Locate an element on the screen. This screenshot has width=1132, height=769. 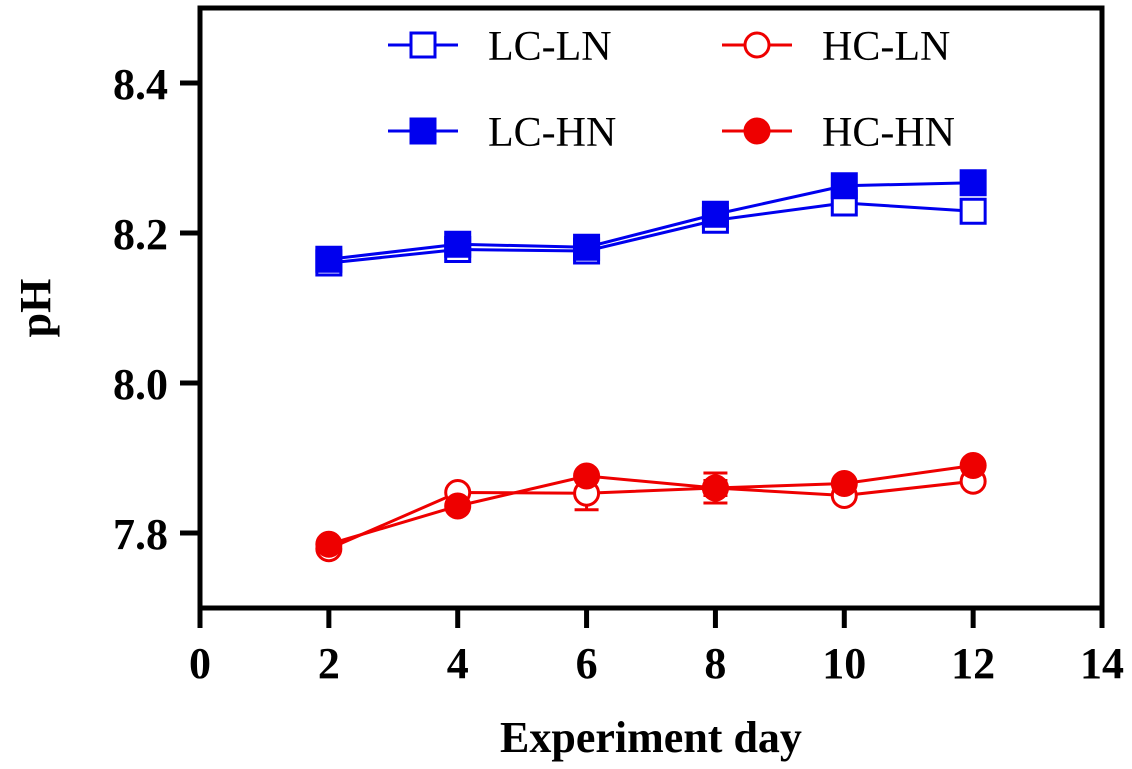
y-axis-title: pH is located at coordinates (35, 308).